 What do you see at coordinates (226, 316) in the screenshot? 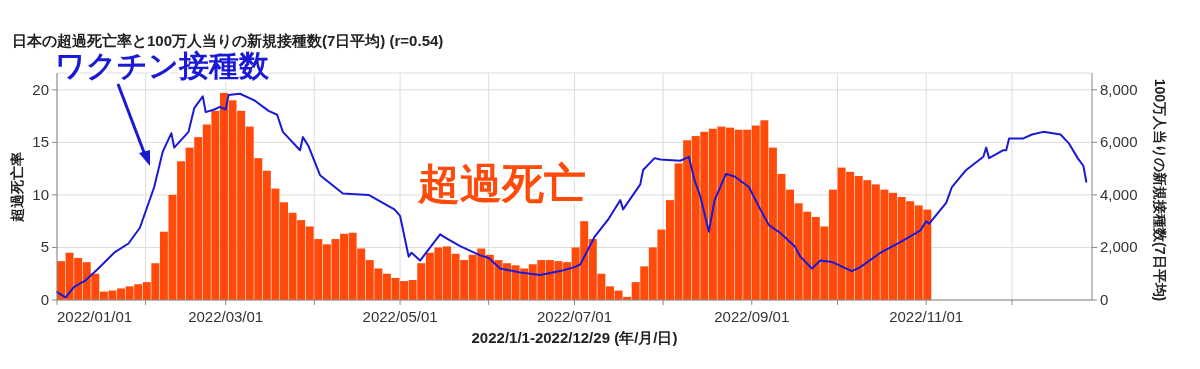
I see `x-tick-label: 2022/03/01` at bounding box center [226, 316].